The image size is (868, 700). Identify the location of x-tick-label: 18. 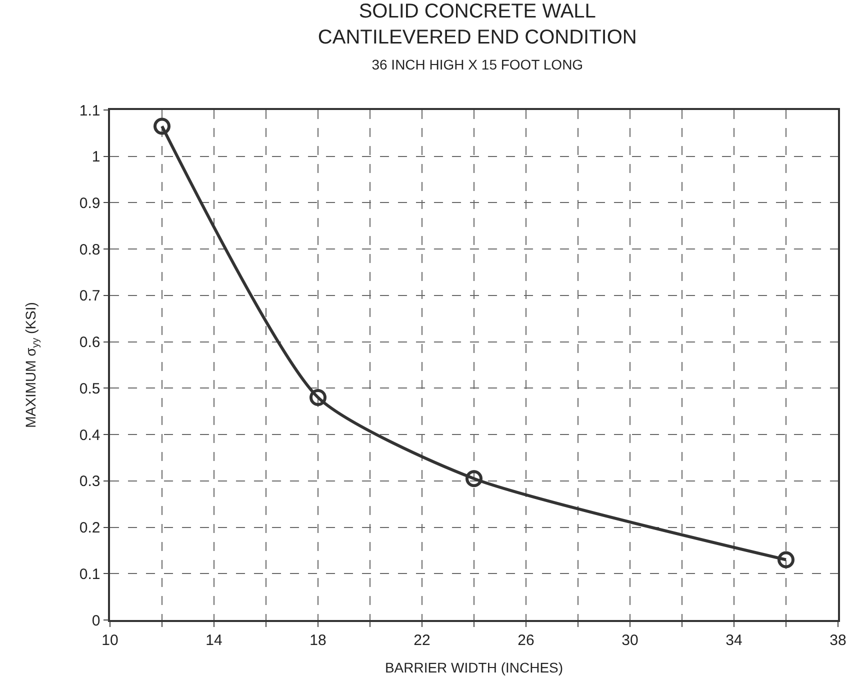
(318, 640).